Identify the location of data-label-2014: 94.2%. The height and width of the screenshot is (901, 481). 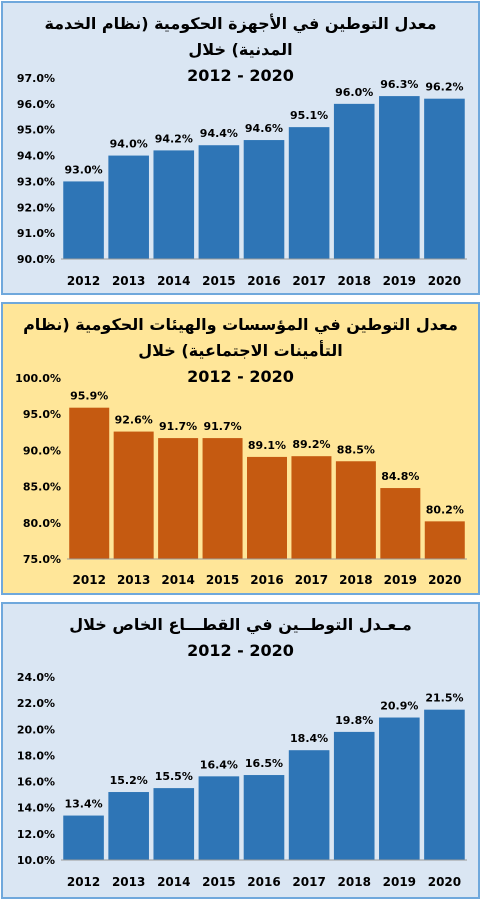
(174, 138).